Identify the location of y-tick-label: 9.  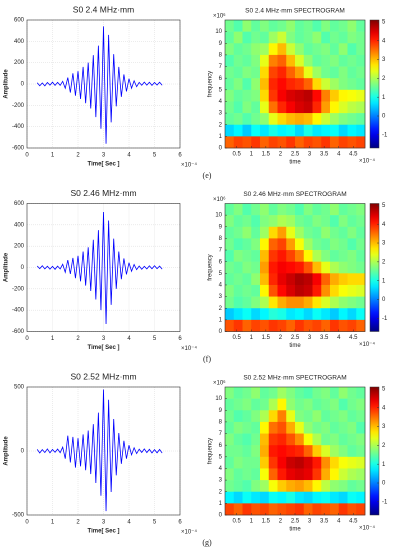
(221, 227).